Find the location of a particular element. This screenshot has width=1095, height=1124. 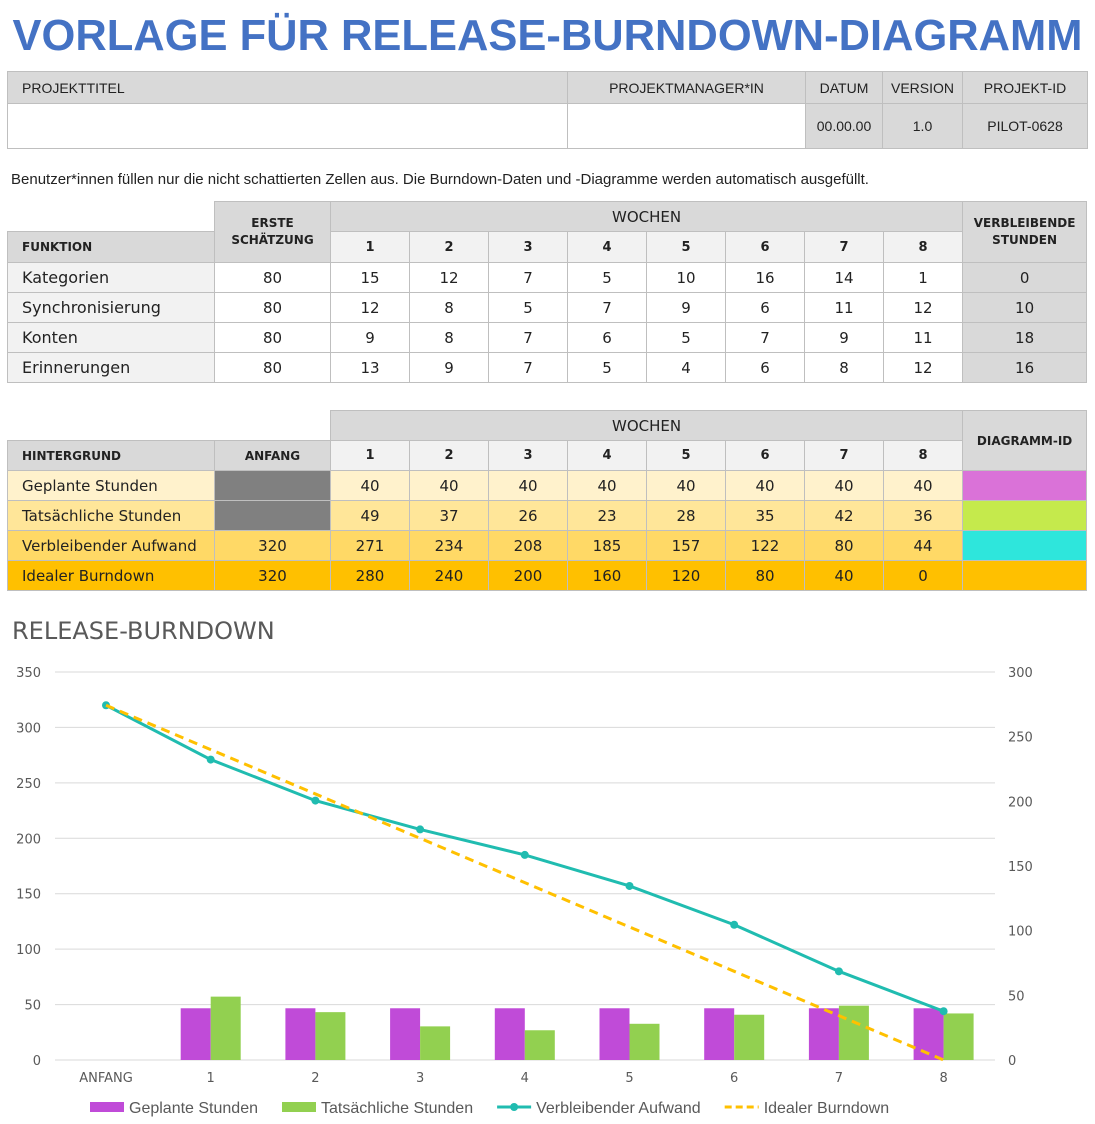

hours-cell: 4 is located at coordinates (686, 367).